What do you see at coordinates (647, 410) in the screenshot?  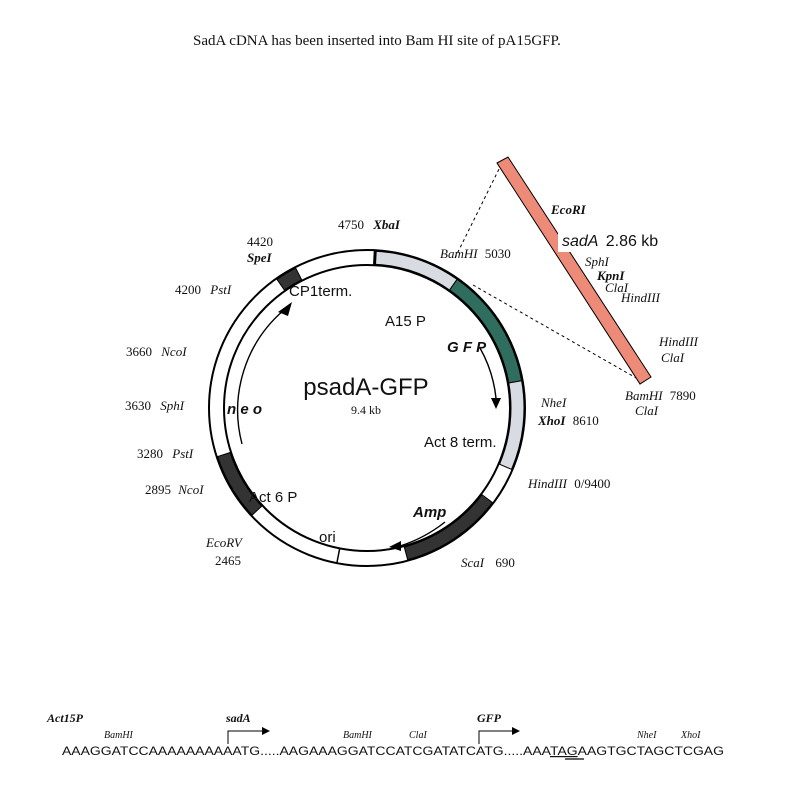 I see `insert-clai-3-label: ClaI` at bounding box center [647, 410].